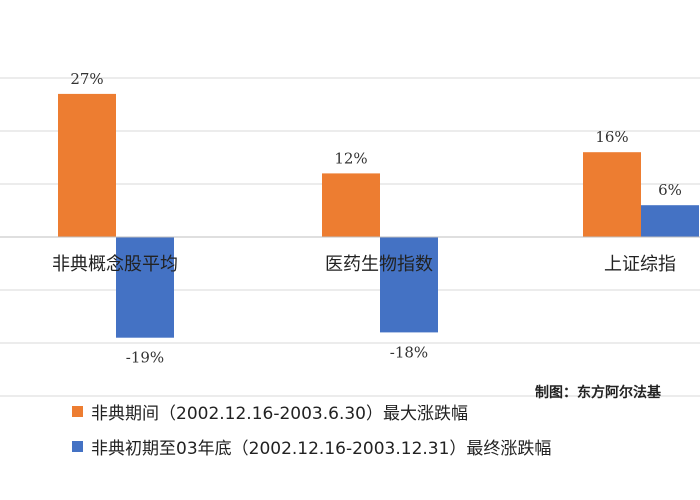 The width and height of the screenshot is (700, 500). What do you see at coordinates (145, 358) in the screenshot?
I see `data-label: -19%` at bounding box center [145, 358].